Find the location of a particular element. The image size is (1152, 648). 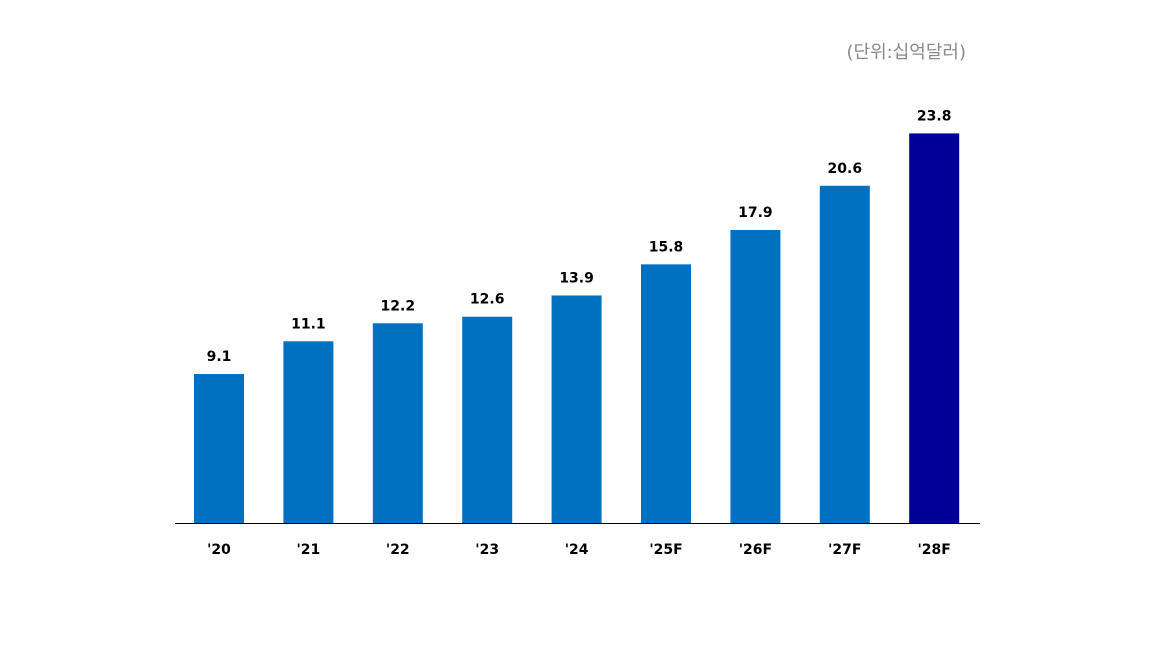

bar-'20 is located at coordinates (219, 448).